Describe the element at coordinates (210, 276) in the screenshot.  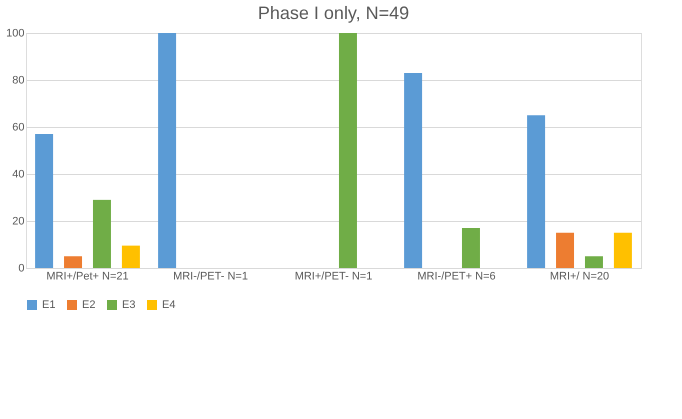
I see `x-tick-label: MRI-/PET- N=1` at that location.